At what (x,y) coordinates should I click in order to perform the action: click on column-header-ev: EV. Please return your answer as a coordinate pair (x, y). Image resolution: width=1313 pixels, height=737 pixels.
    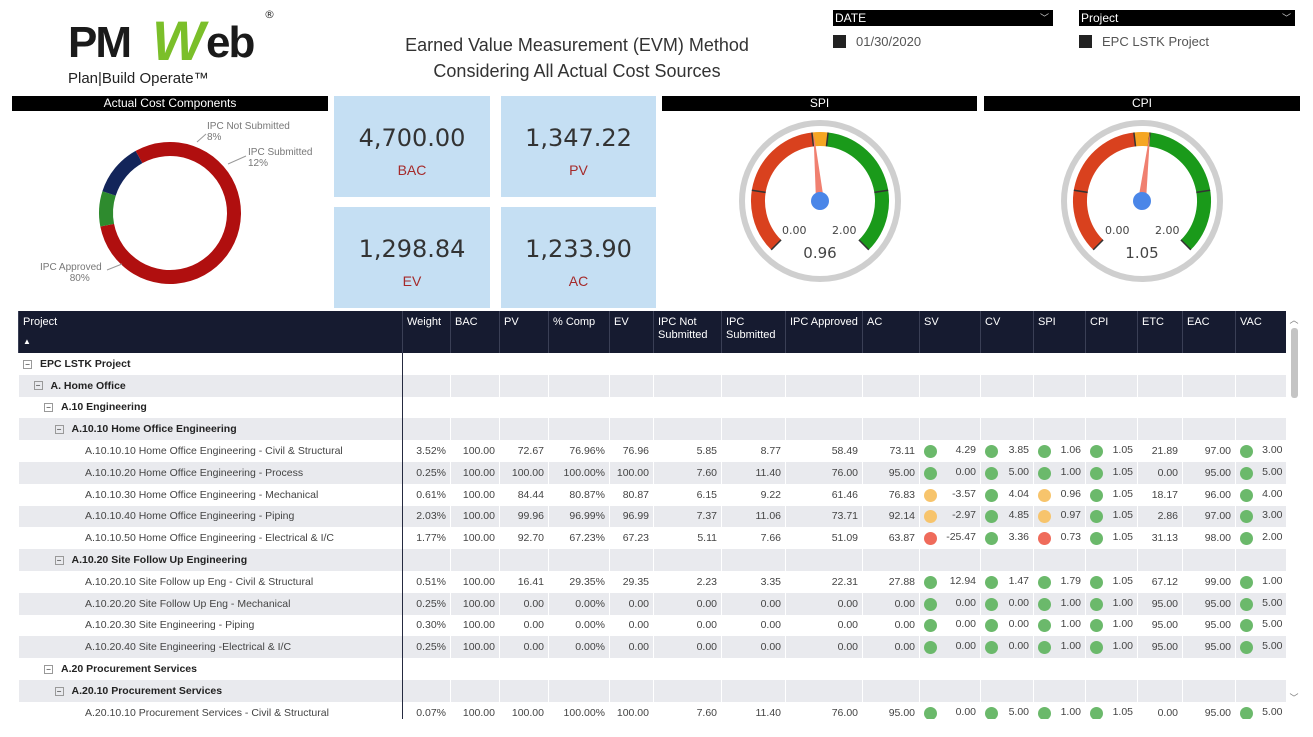
    Looking at the image, I should click on (631, 332).